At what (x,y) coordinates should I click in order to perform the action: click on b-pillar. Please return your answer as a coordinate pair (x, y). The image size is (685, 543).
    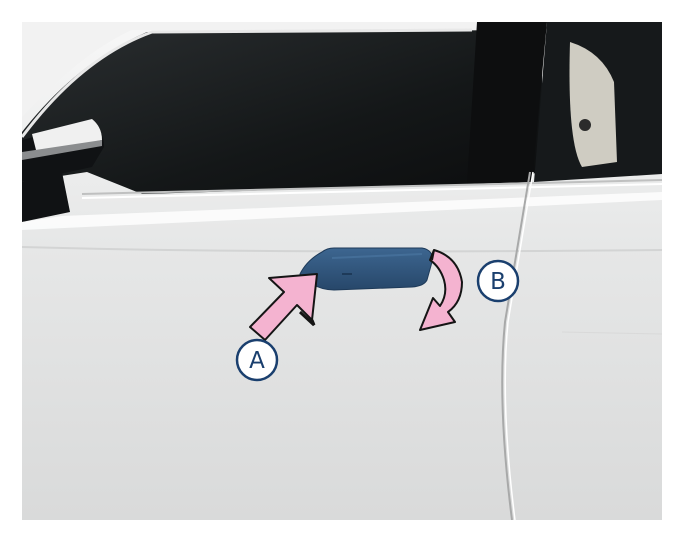
    Looking at the image, I should click on (507, 103).